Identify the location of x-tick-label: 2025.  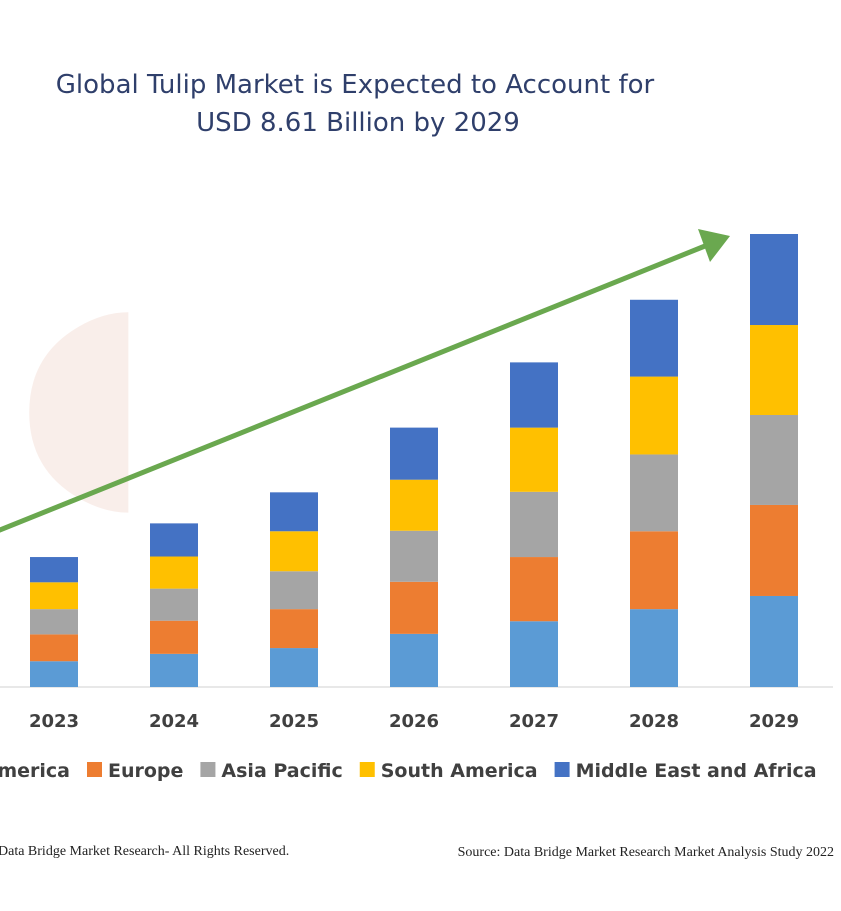
(294, 721).